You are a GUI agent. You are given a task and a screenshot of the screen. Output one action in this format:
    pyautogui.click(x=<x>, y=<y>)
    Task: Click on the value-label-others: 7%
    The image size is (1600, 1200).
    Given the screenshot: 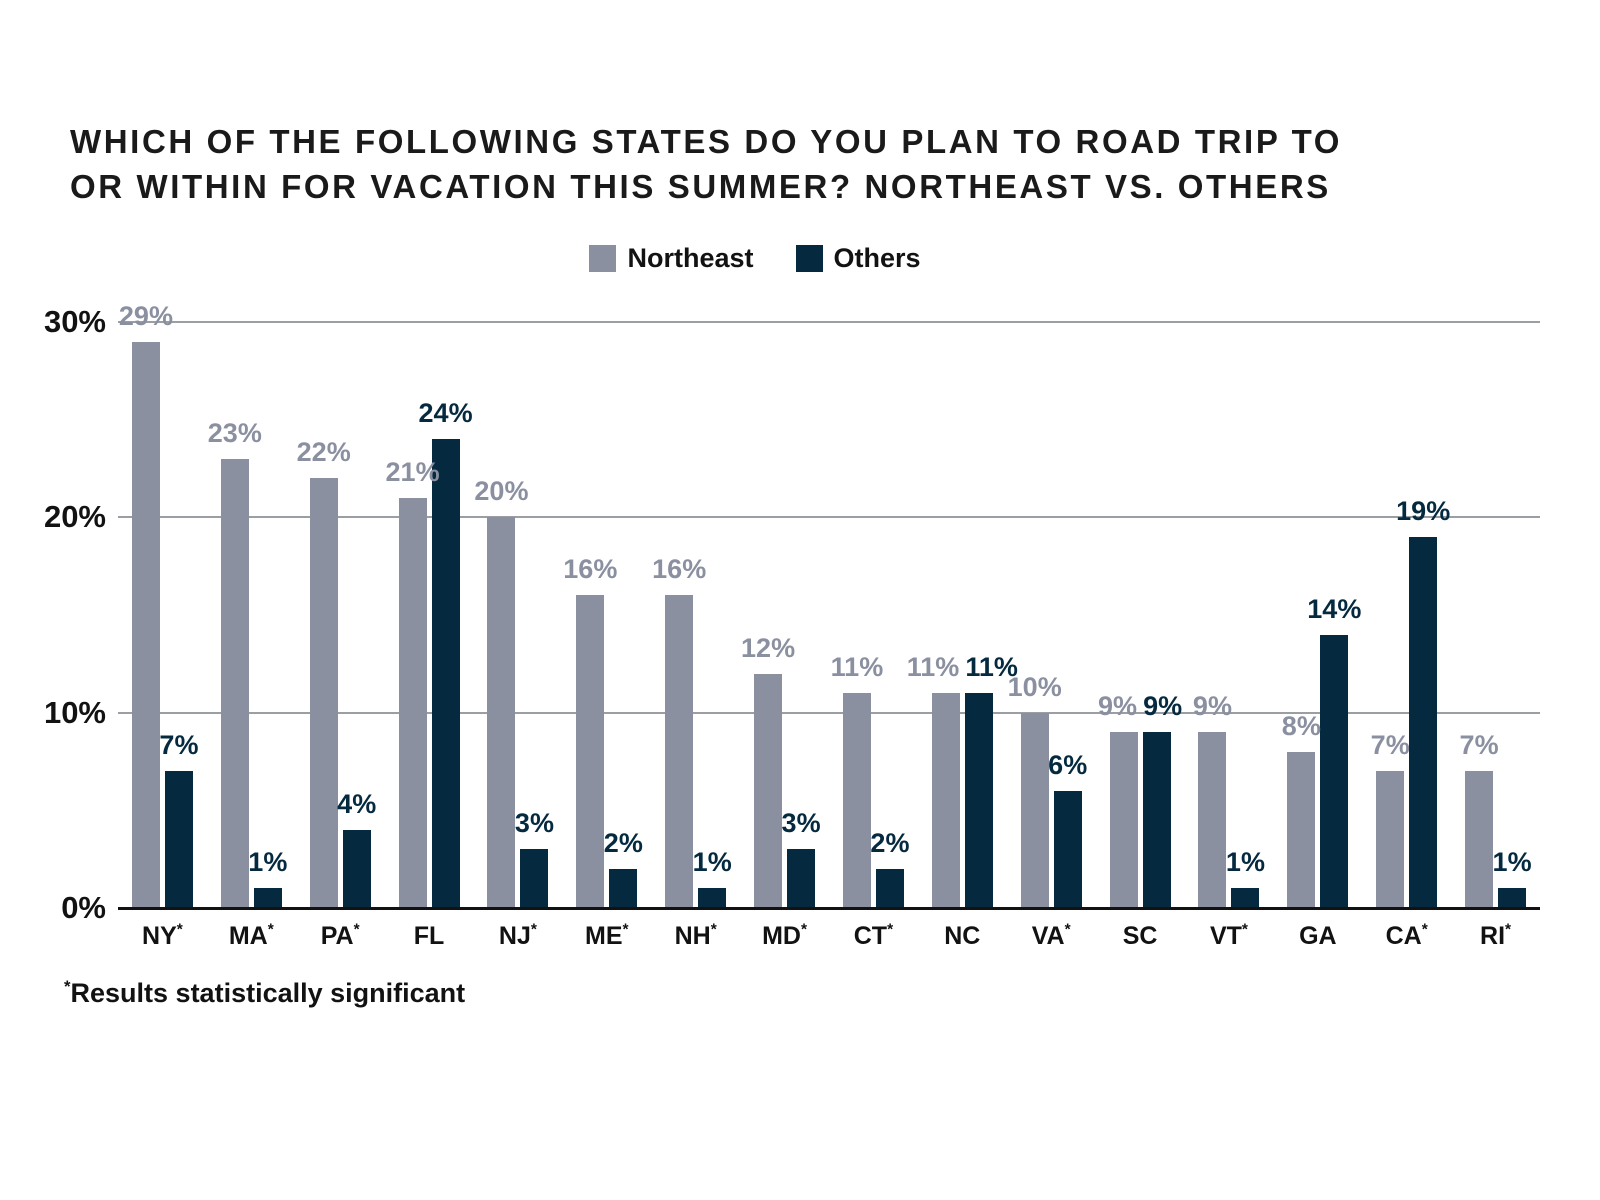 What is the action you would take?
    pyautogui.click(x=179, y=745)
    